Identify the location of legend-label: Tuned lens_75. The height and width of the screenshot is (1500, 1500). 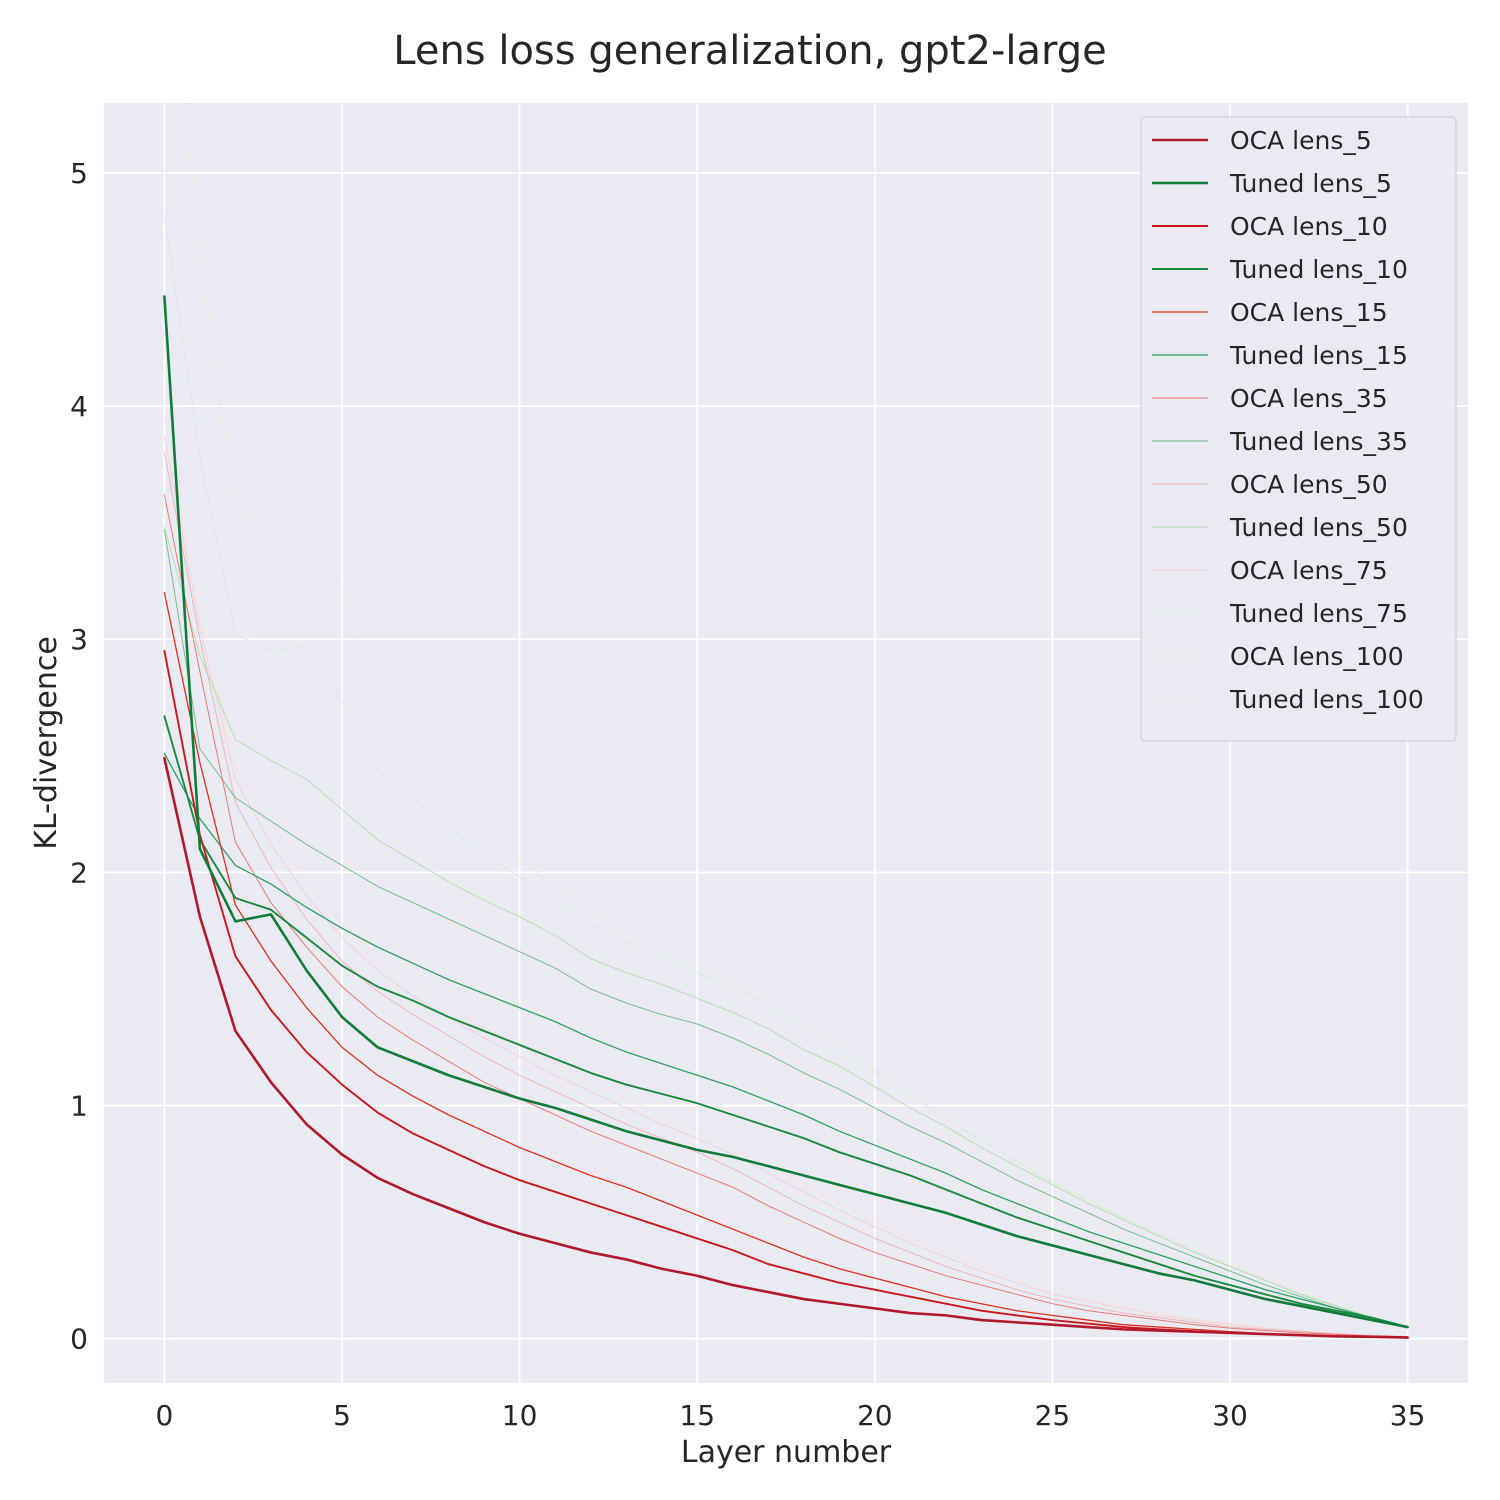
(1318, 613).